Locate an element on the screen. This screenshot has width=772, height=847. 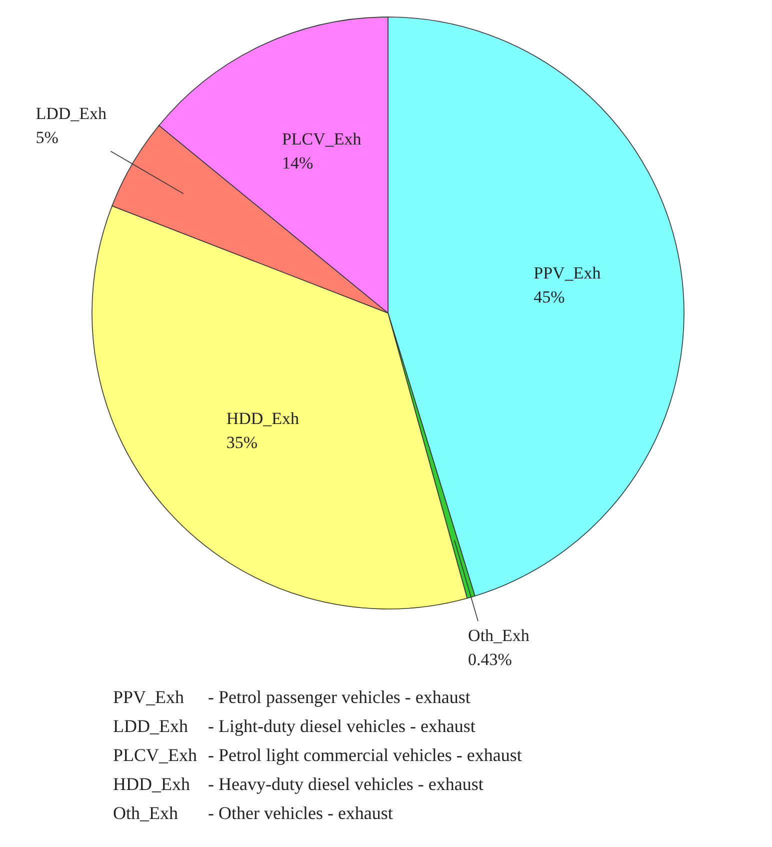
slice-label: Oth_Exh is located at coordinates (499, 636).